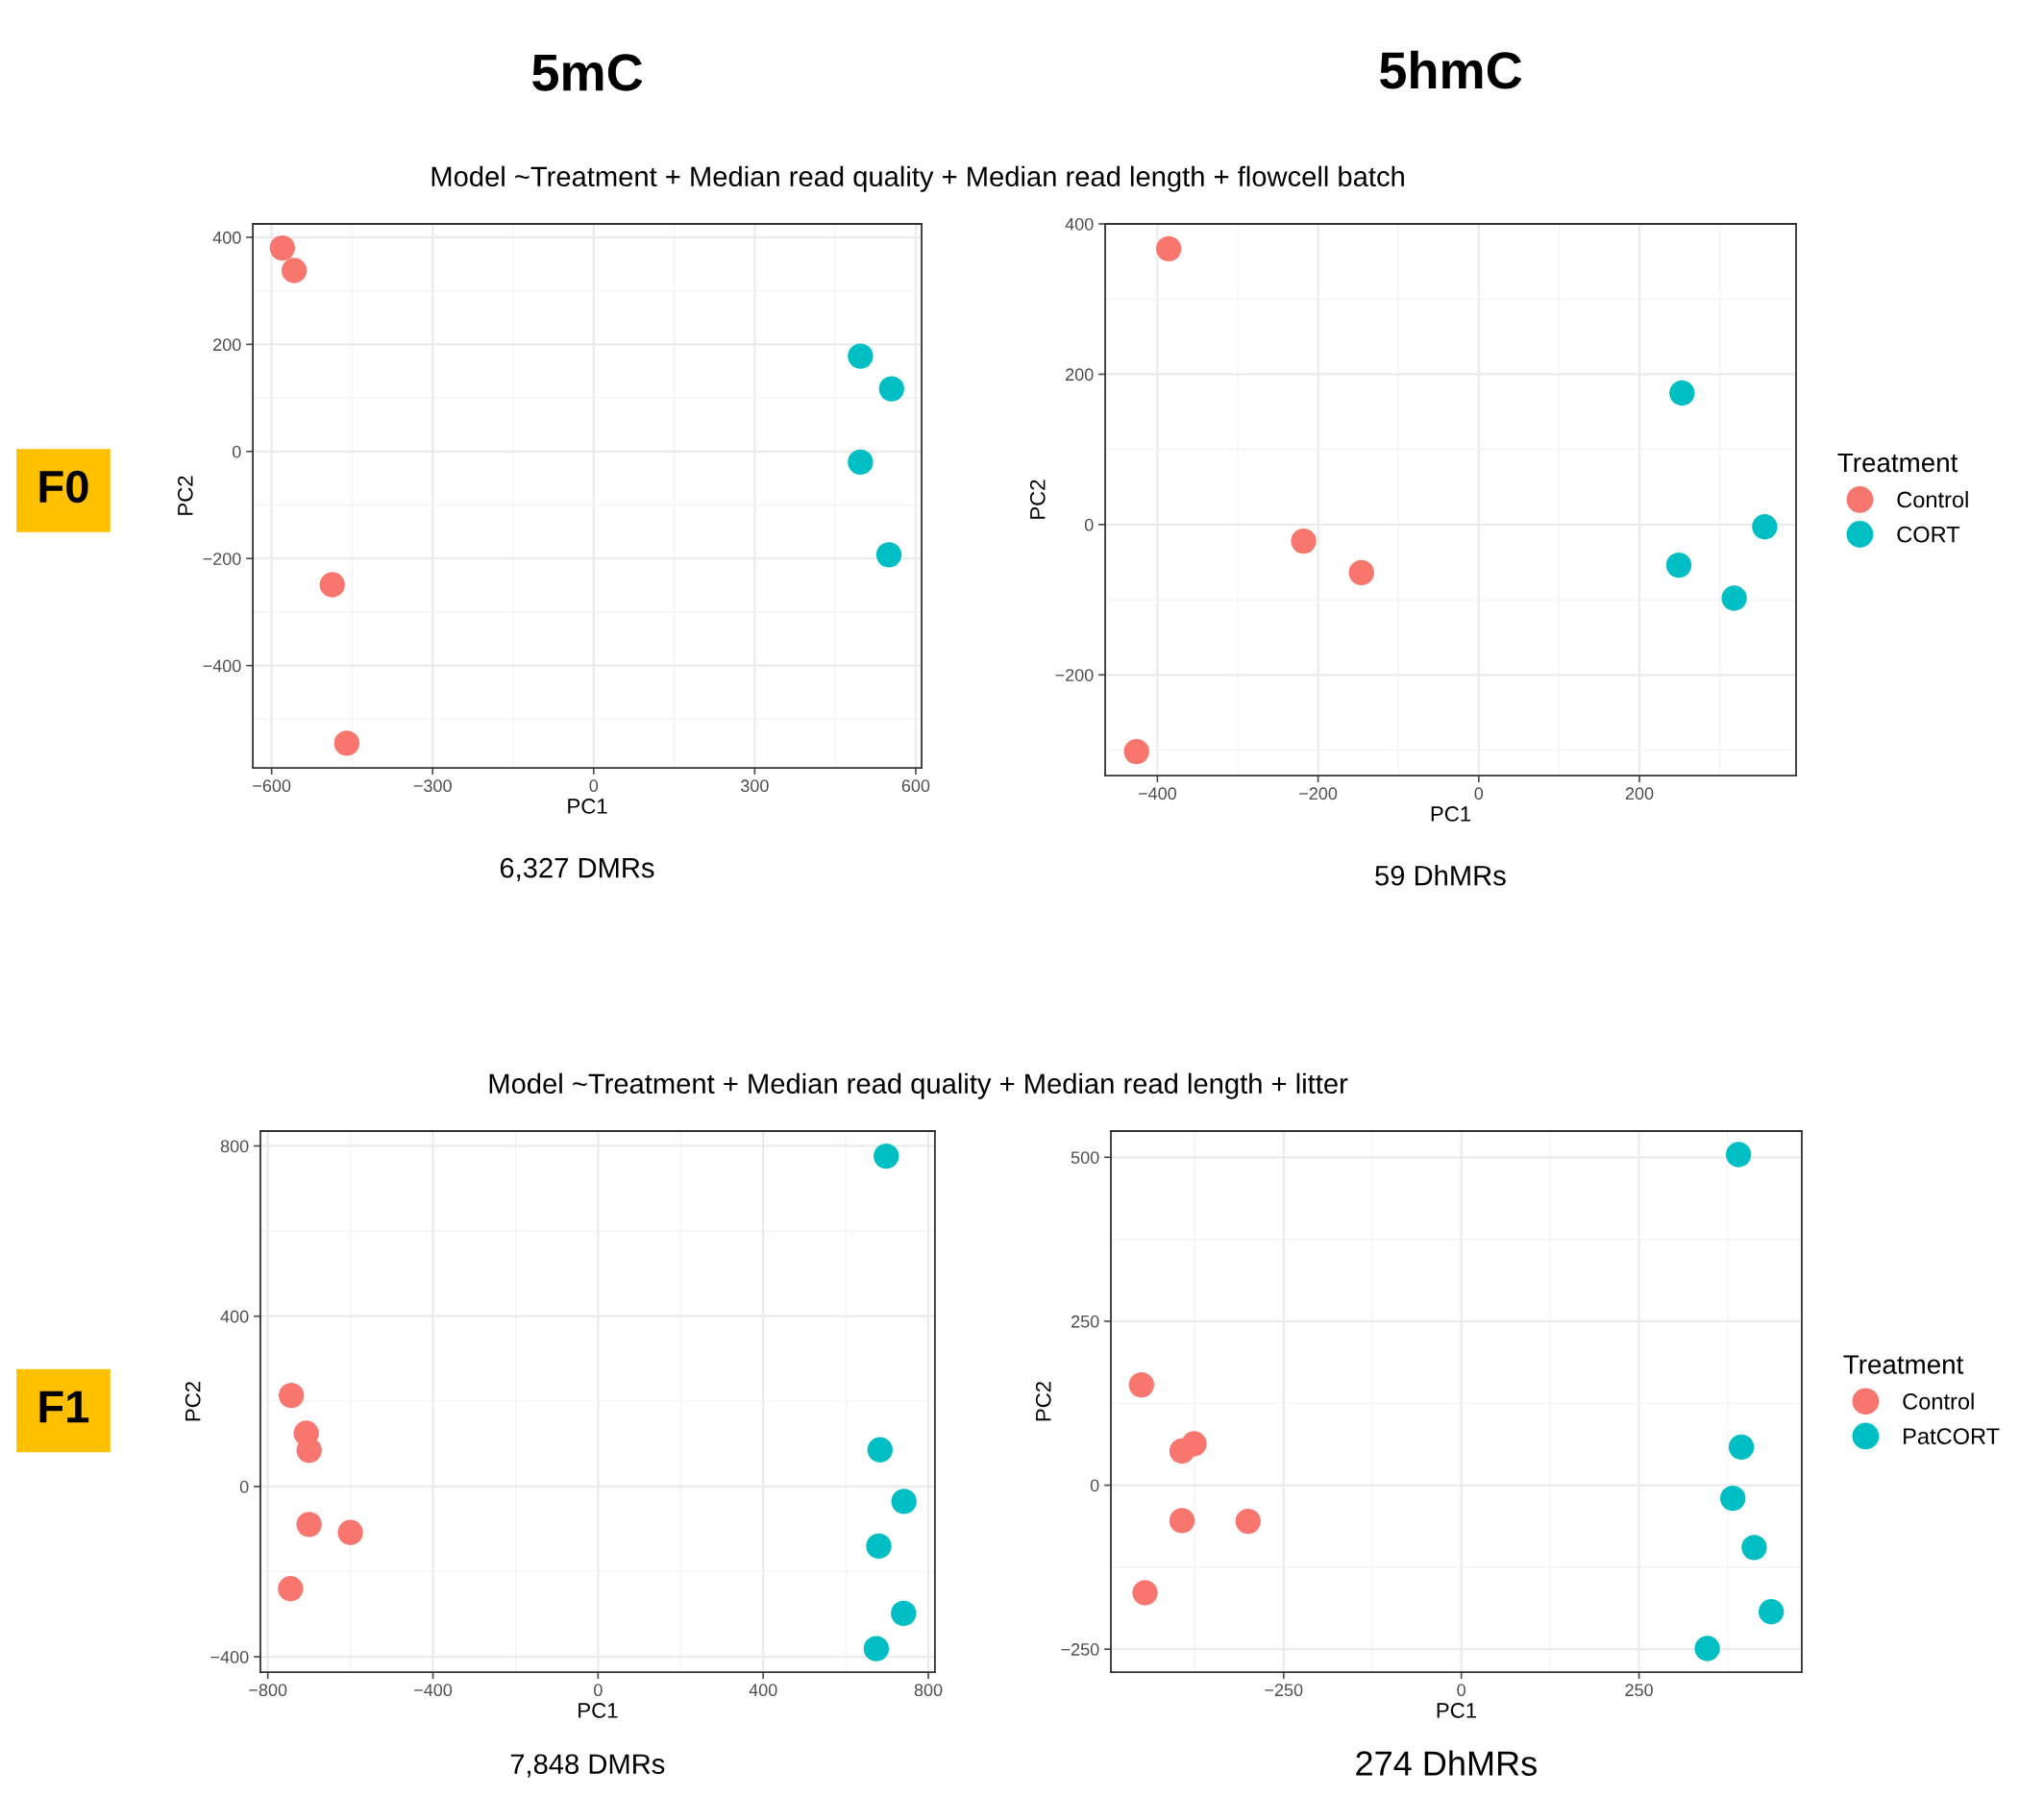  Describe the element at coordinates (1440, 875) in the screenshot. I see `text: 59 DhMRs` at that location.